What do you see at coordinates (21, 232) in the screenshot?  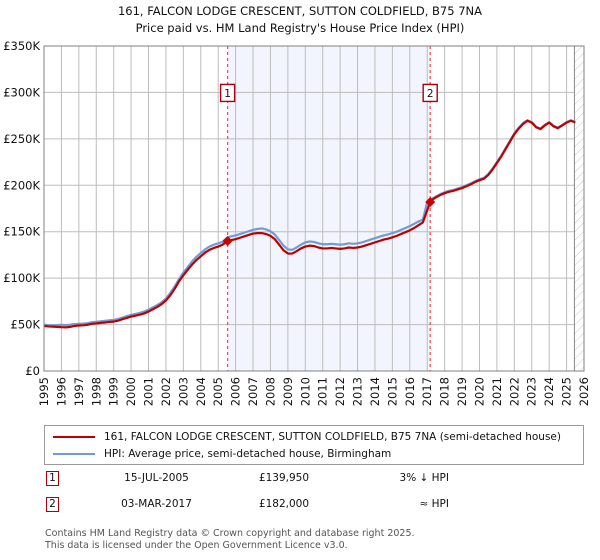 I see `y-axis-tick-label: £150K` at bounding box center [21, 232].